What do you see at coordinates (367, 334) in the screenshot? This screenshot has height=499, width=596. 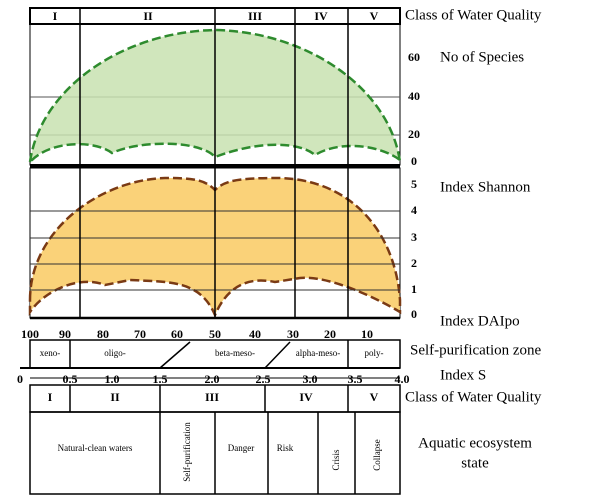 I see `x-tick-label: 10` at bounding box center [367, 334].